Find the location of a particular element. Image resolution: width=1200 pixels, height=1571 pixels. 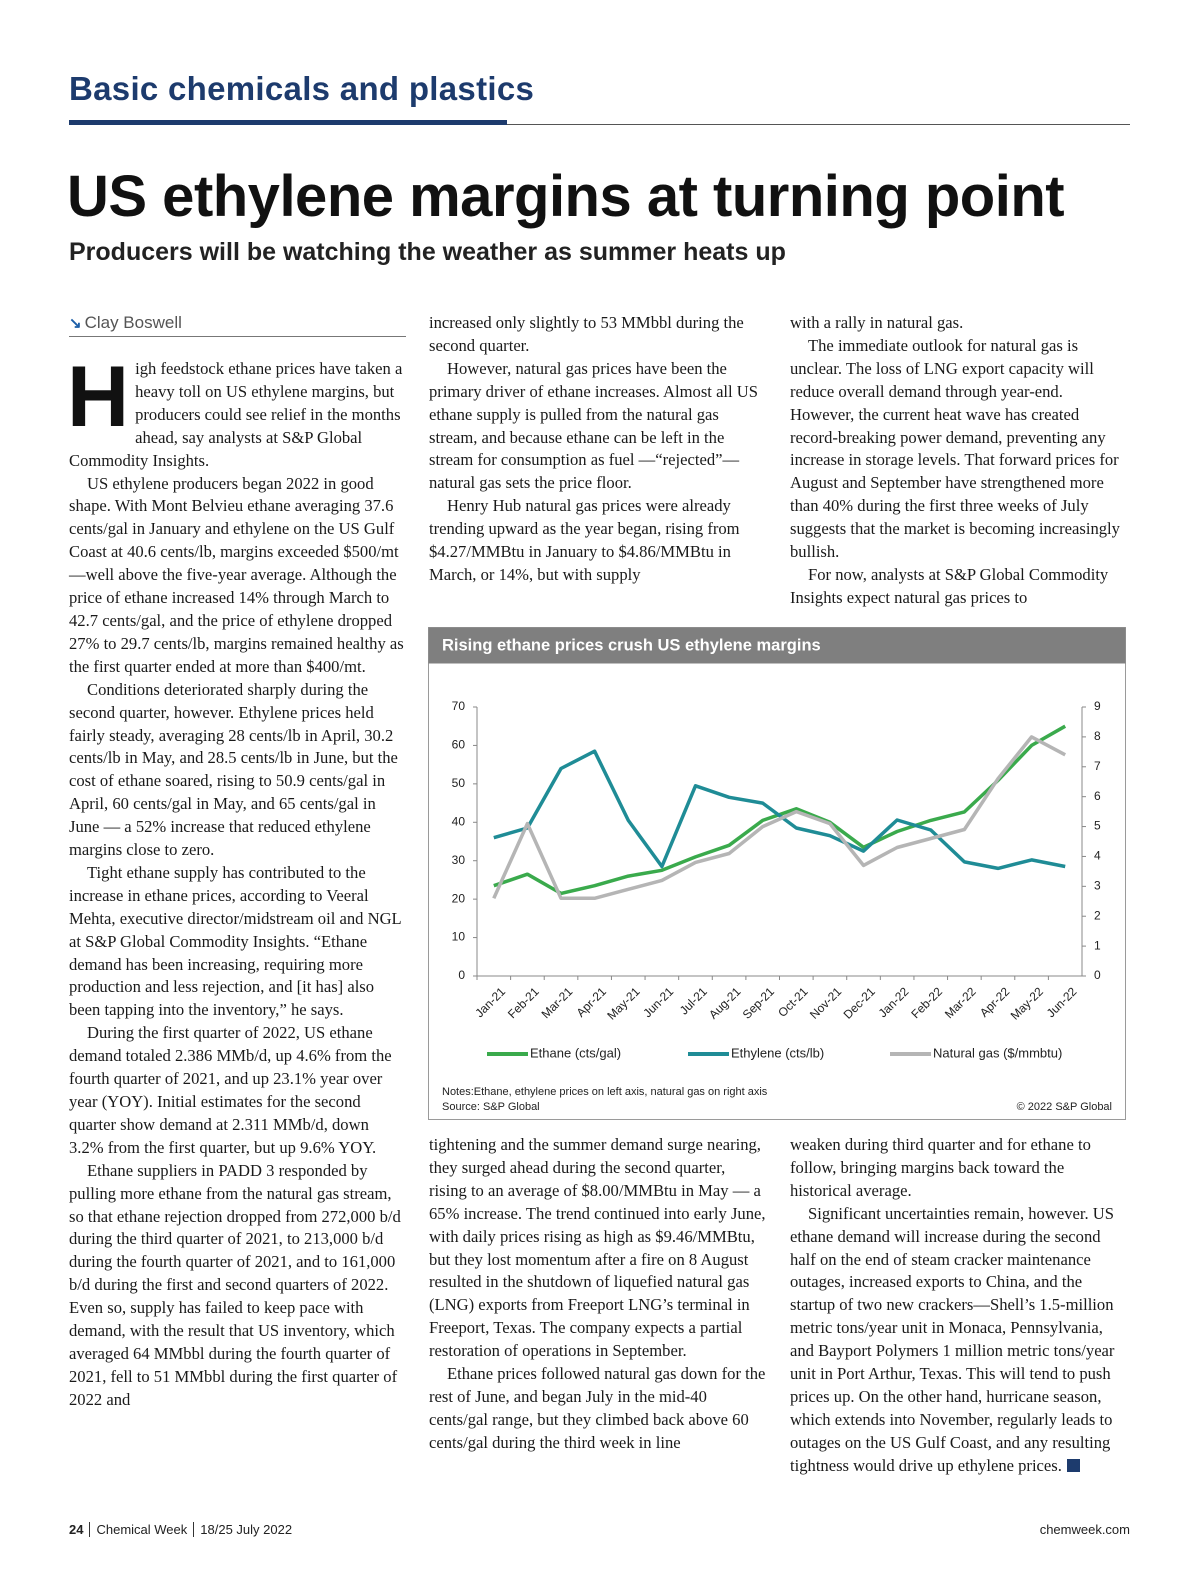

chart-title-bar is located at coordinates (777, 645).